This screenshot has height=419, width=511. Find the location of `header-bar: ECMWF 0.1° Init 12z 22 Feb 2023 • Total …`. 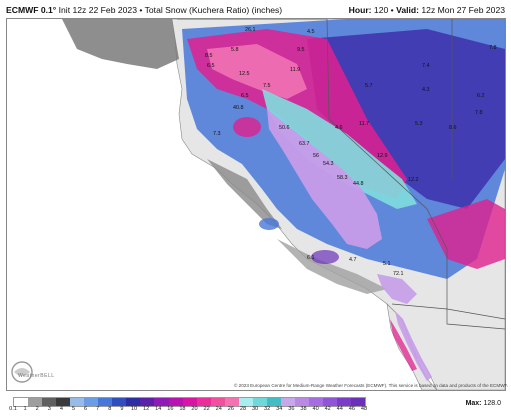

header-bar: ECMWF 0.1° Init 12z 22 Feb 2023 • Total … is located at coordinates (255, 10).